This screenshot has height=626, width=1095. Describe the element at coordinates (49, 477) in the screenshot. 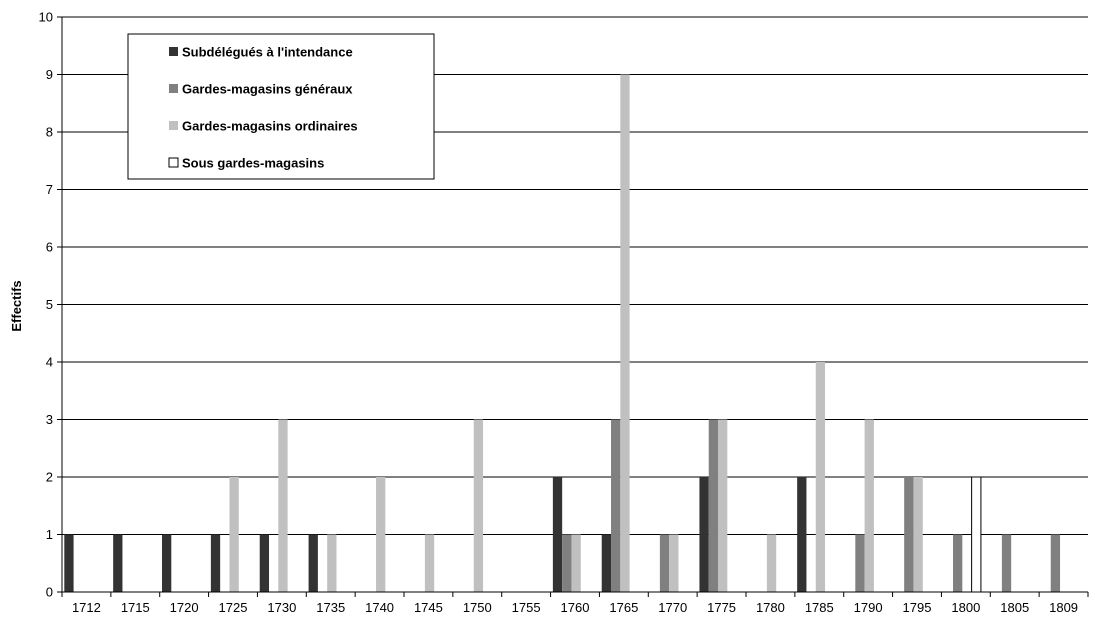

I see `y-tick-label: 2` at that location.